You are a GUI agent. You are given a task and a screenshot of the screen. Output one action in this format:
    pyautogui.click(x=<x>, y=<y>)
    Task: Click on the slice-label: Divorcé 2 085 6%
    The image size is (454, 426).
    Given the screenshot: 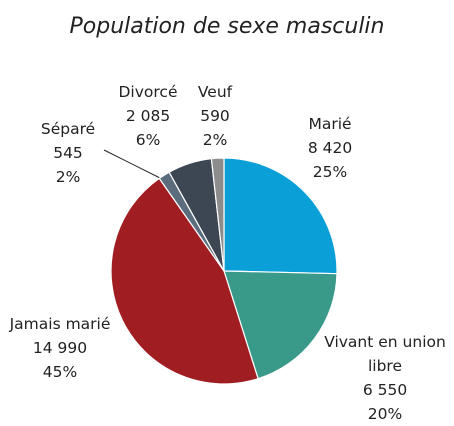 What is the action you would take?
    pyautogui.click(x=148, y=116)
    